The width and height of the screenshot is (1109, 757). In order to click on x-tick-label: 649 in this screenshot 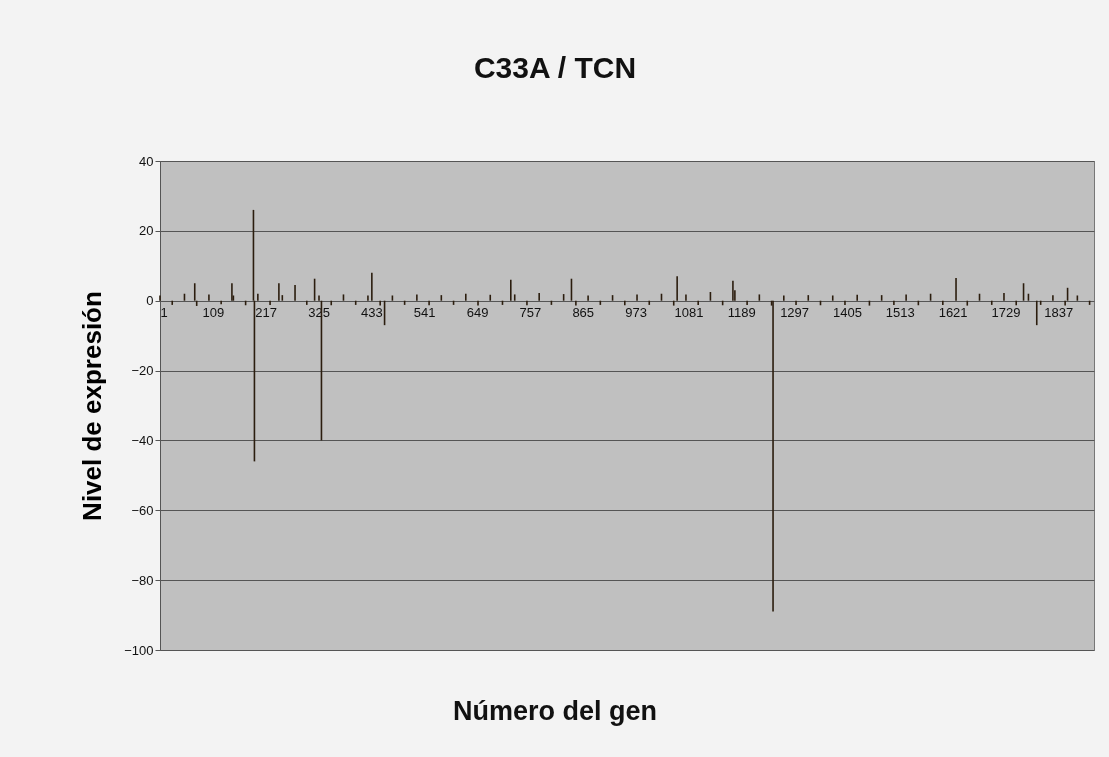, I will do `click(477, 313)`.